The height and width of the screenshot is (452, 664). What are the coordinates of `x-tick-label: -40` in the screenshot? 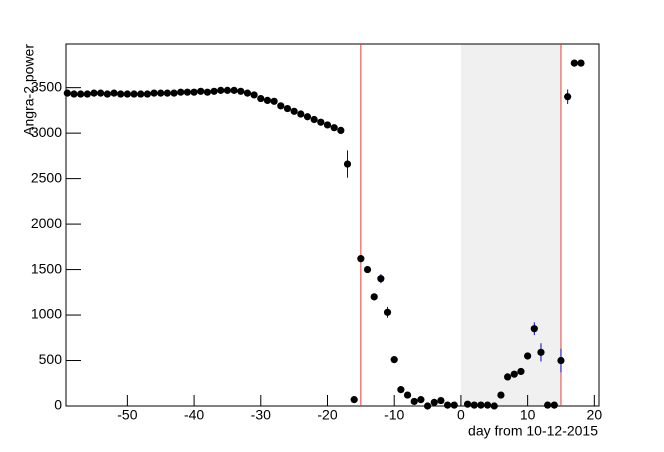 It's located at (194, 415).